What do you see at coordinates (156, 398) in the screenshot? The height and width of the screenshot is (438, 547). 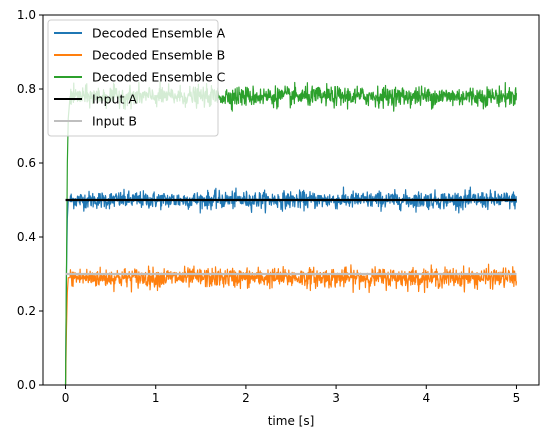 I see `x-tick-label: 1` at bounding box center [156, 398].